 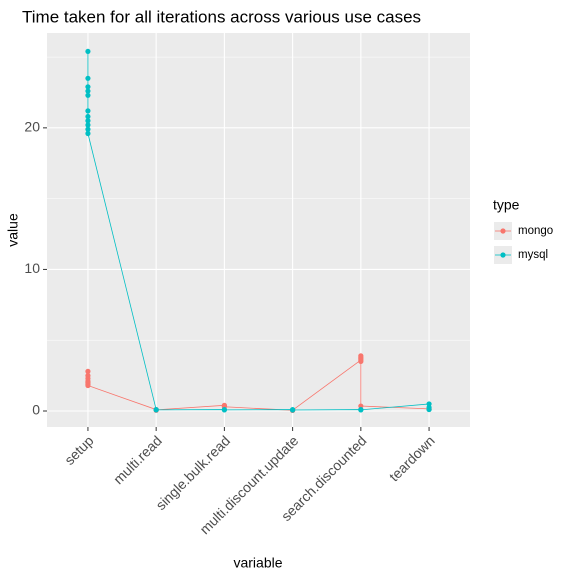 I want to click on x-tick-label: setup, so click(x=79, y=450).